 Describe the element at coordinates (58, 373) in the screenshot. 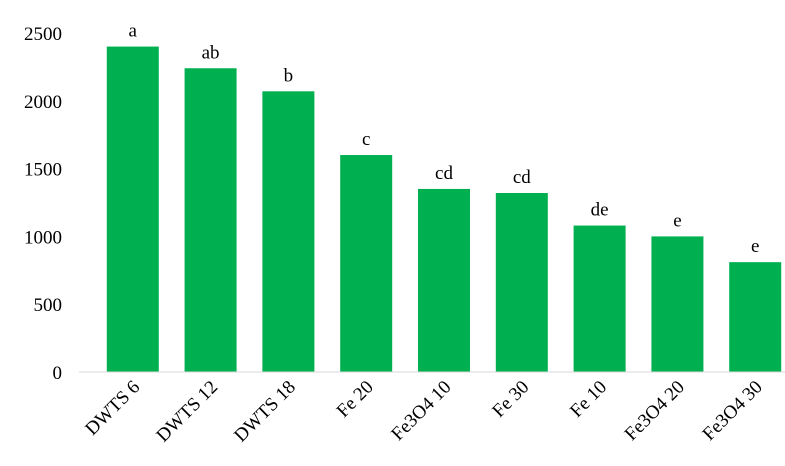

I see `y-tick-label: 0` at that location.